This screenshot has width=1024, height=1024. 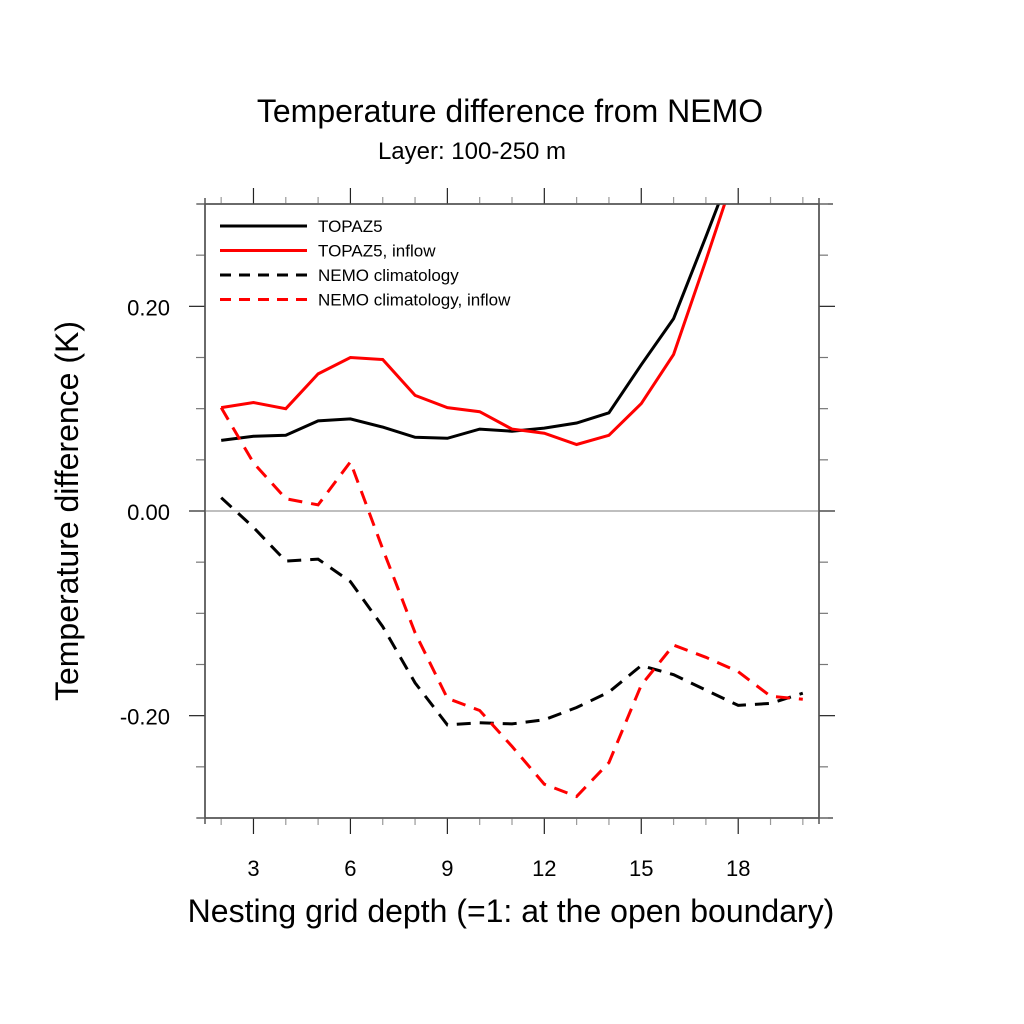 I want to click on x-tick-label: 12, so click(x=544, y=868).